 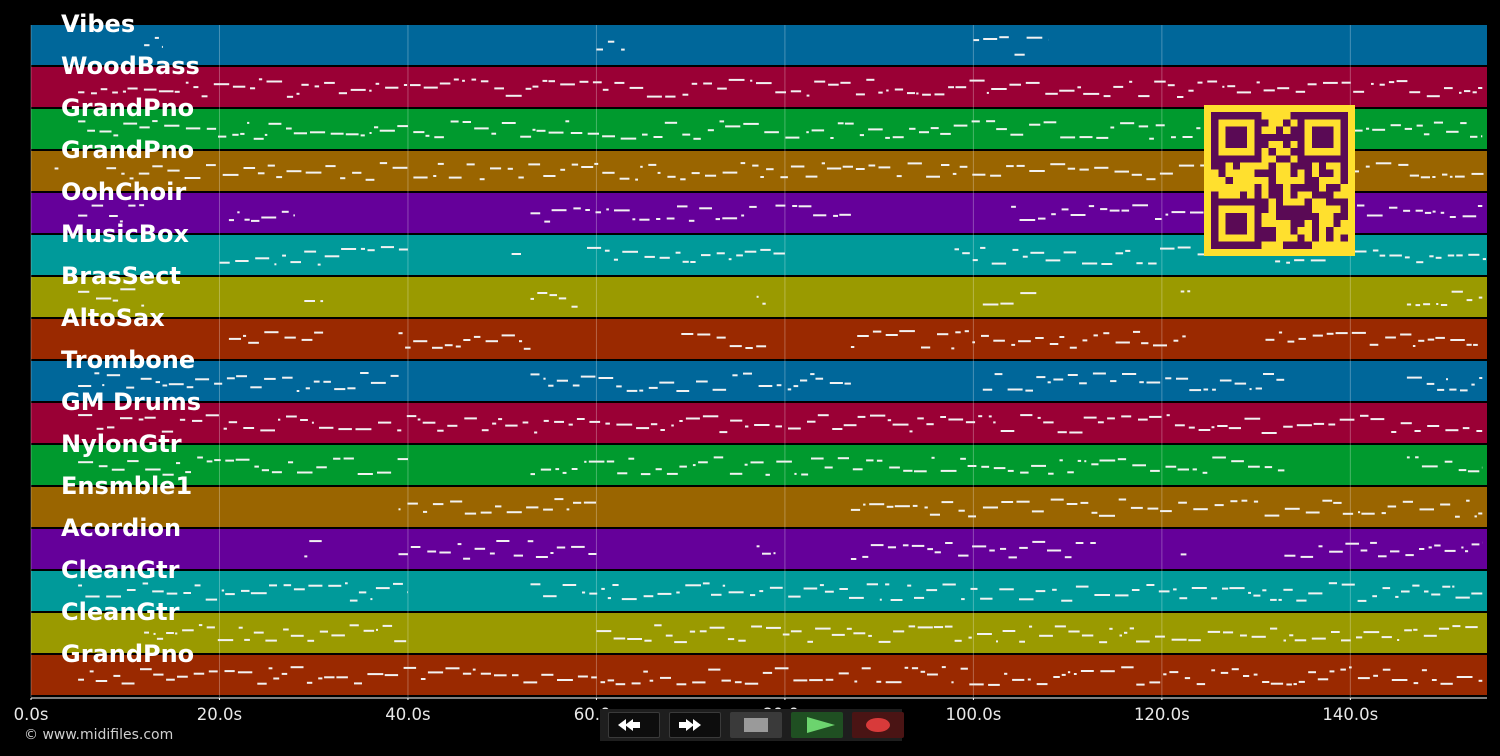 I want to click on track-name-label: Ensmble1, so click(x=126, y=486).